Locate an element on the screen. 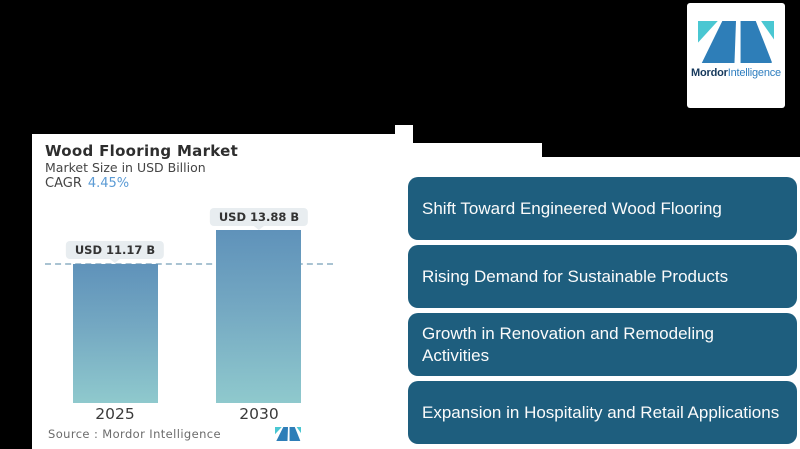 Image resolution: width=800 pixels, height=449 pixels. brand-word-primary: Mordor is located at coordinates (709, 73).